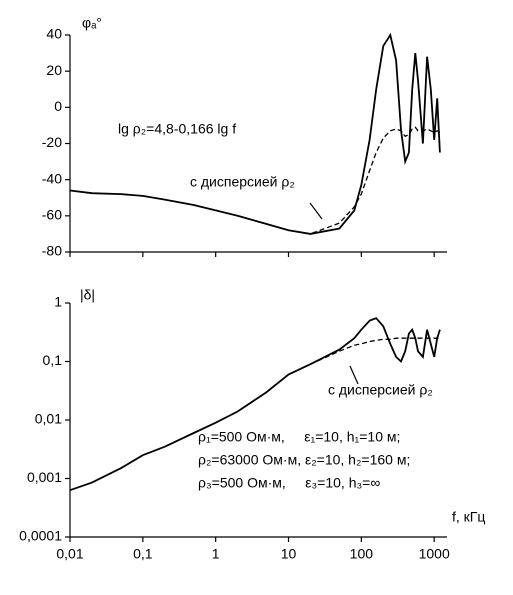  I want to click on y-tick-label: -20, so click(52, 142).